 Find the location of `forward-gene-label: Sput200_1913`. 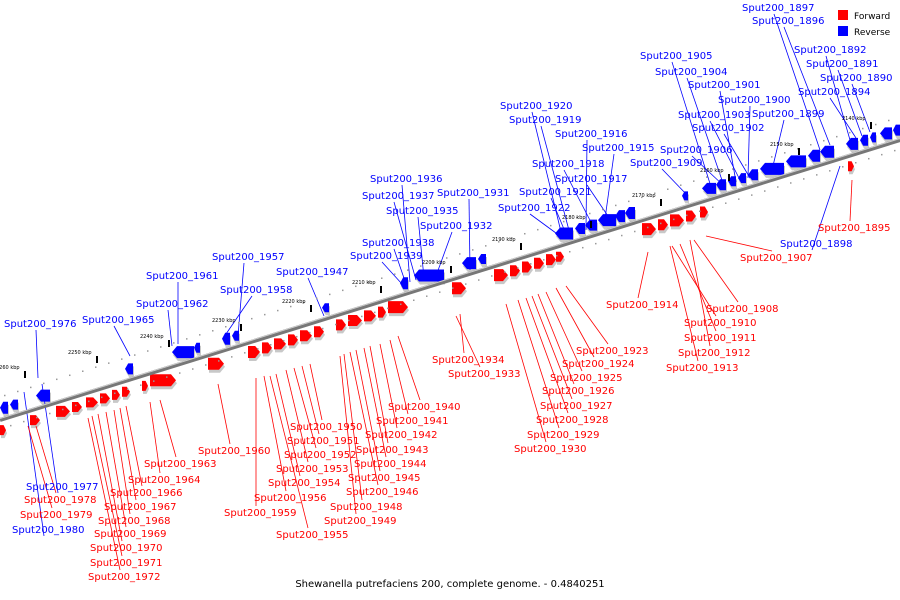

forward-gene-label: Sput200_1913 is located at coordinates (702, 368).